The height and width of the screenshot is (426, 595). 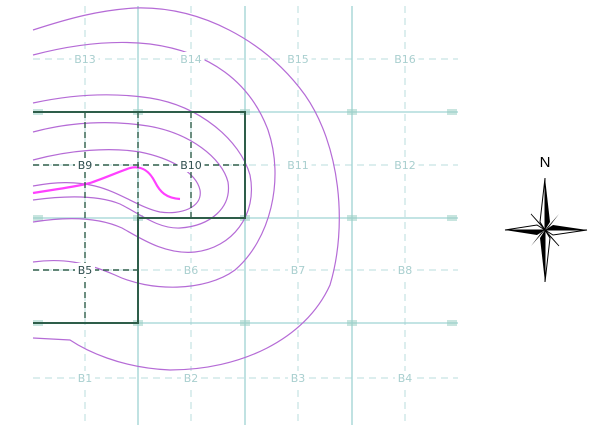 I want to click on grid-cell-label-b16: B16, so click(x=405, y=59).